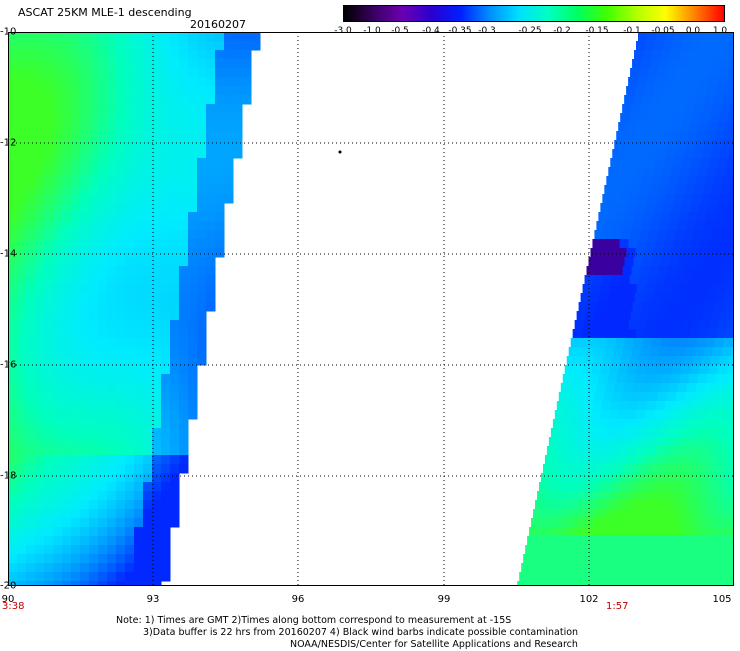 This screenshot has height=651, width=740. I want to click on colorbar, so click(534, 13).